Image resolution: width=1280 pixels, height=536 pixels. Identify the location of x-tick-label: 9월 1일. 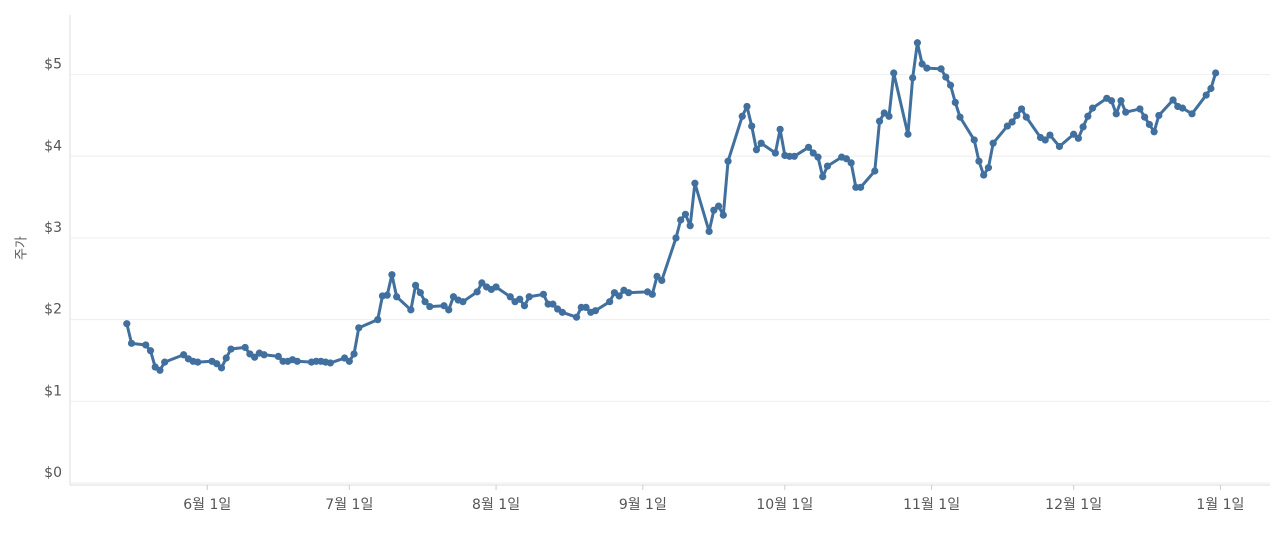
(643, 505).